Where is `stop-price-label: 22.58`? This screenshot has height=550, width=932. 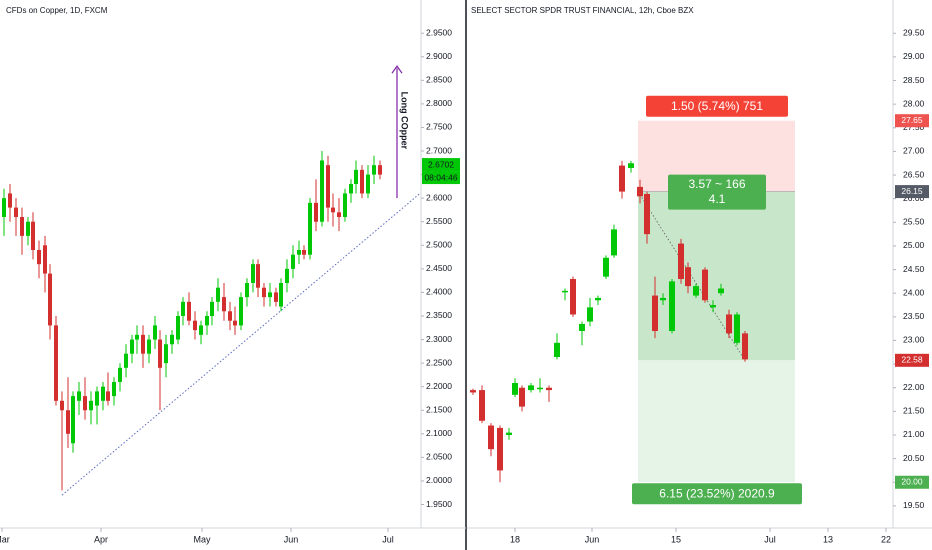 stop-price-label: 22.58 is located at coordinates (912, 360).